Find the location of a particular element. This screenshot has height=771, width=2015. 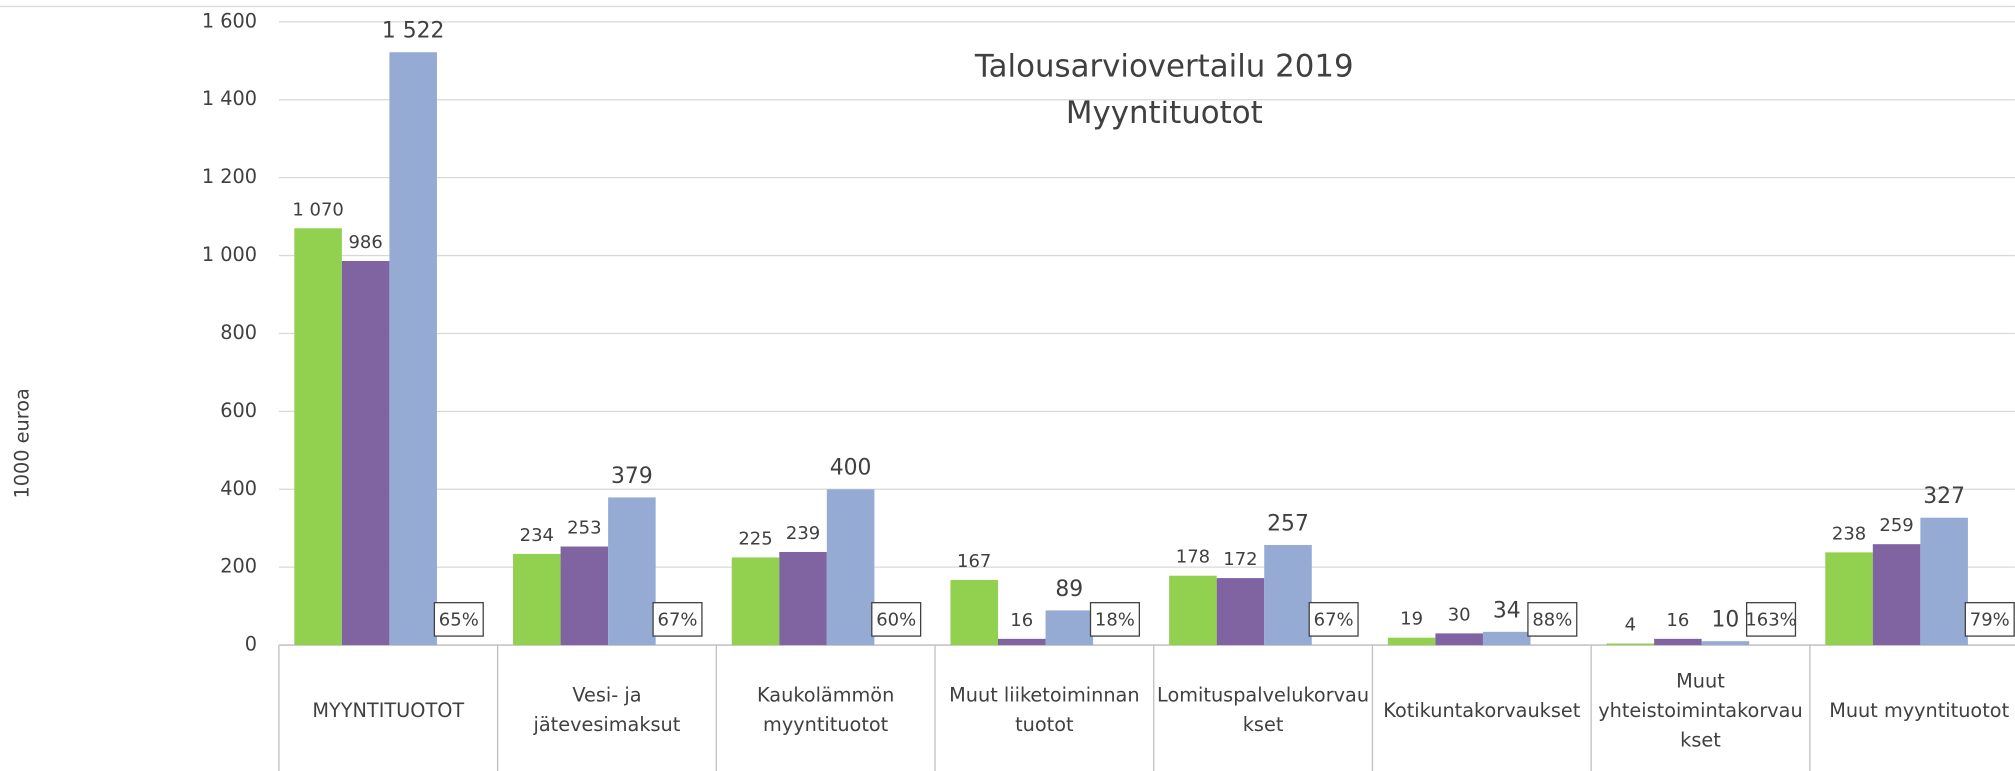

data-label: 19 is located at coordinates (1411, 619).